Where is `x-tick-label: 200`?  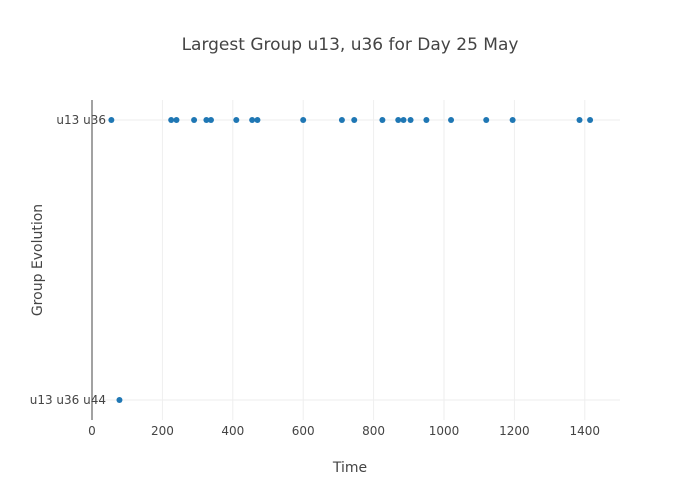
x-tick-label: 200 is located at coordinates (162, 431).